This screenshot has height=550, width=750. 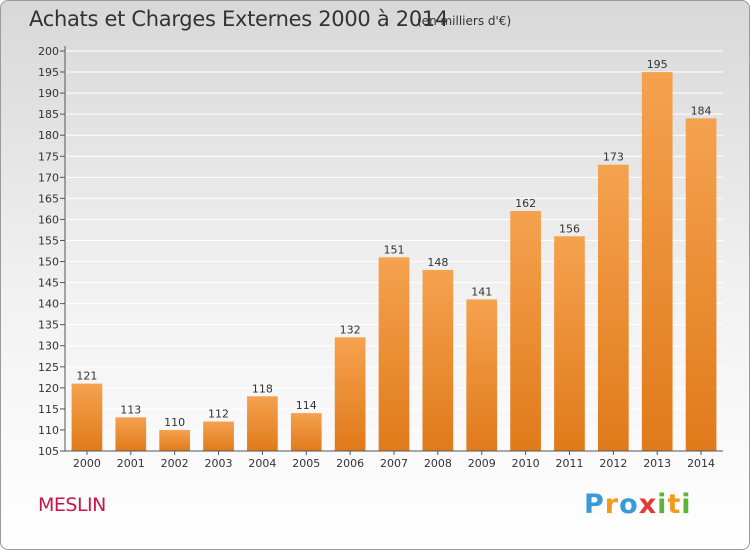 I want to click on data-label: 162, so click(x=525, y=203).